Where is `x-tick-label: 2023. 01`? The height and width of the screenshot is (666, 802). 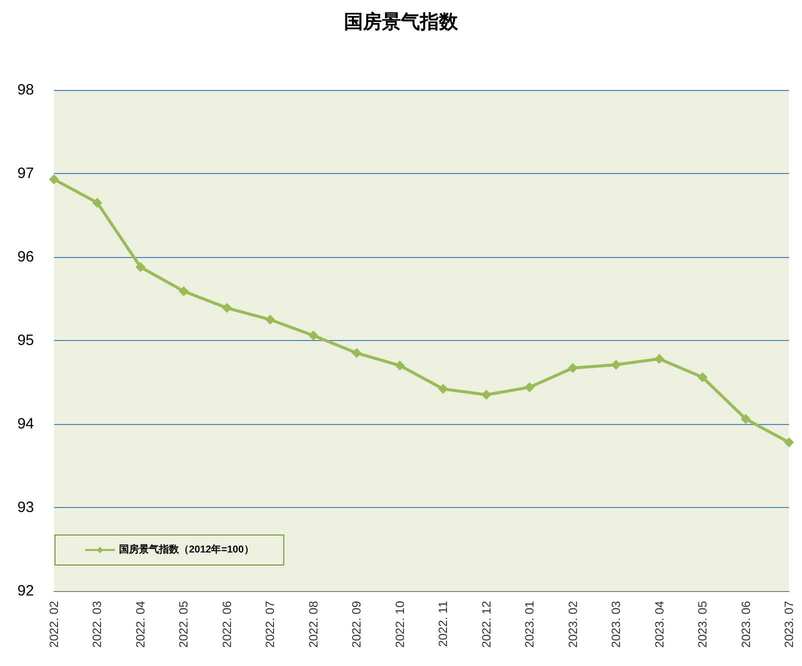 x-tick-label: 2023. 01 is located at coordinates (529, 624).